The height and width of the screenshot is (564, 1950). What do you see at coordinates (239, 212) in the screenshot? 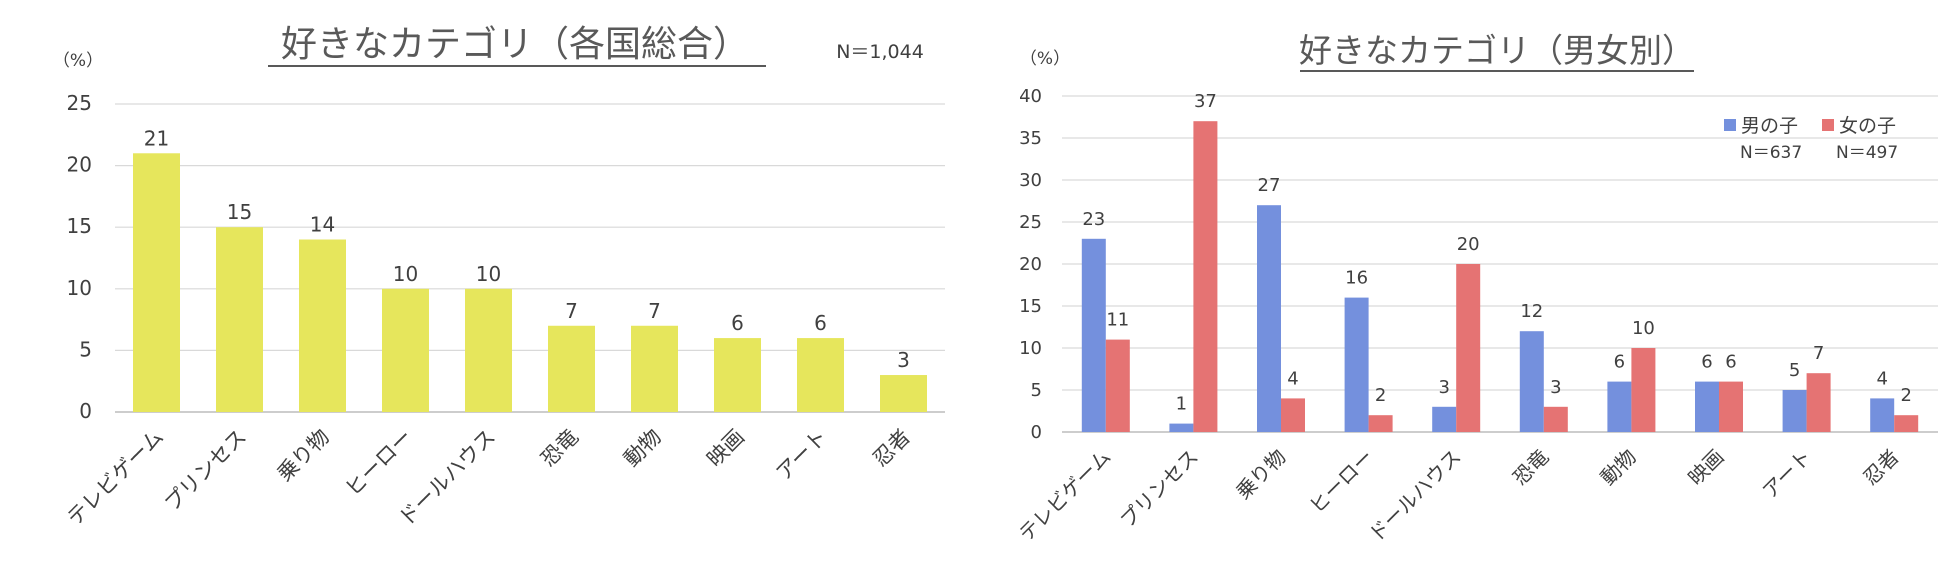
I see `data-label: 15` at bounding box center [239, 212].